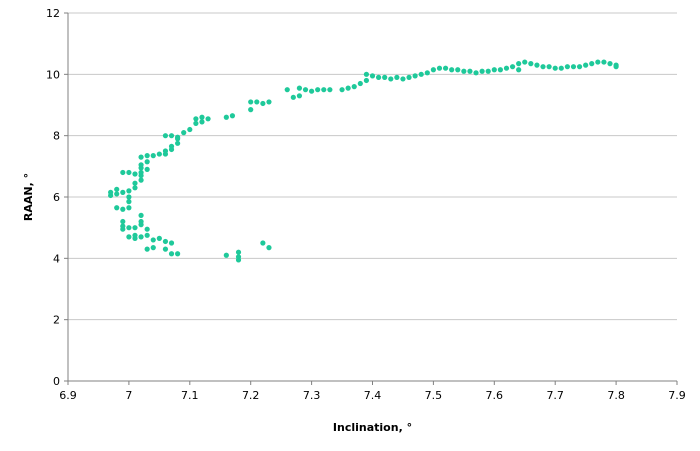 The height and width of the screenshot is (451, 700). Describe the element at coordinates (555, 395) in the screenshot. I see `x-tick-label: 7.7` at that location.